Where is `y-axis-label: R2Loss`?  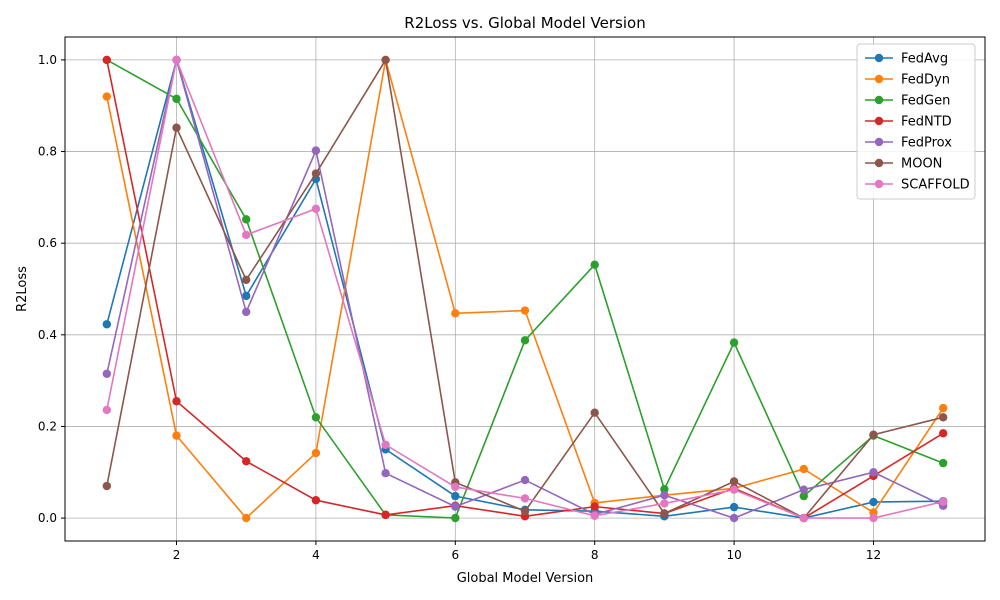
y-axis-label: R2Loss is located at coordinates (22, 289).